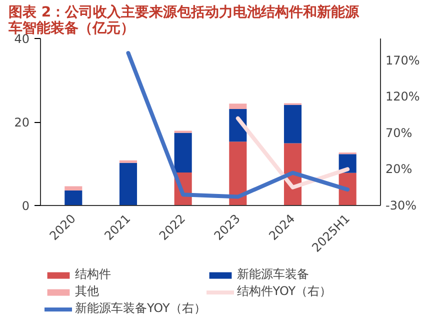 Image resolution: width=434 pixels, height=333 pixels. Describe the element at coordinates (93, 274) in the screenshot. I see `legend-label: 结构件` at that location.